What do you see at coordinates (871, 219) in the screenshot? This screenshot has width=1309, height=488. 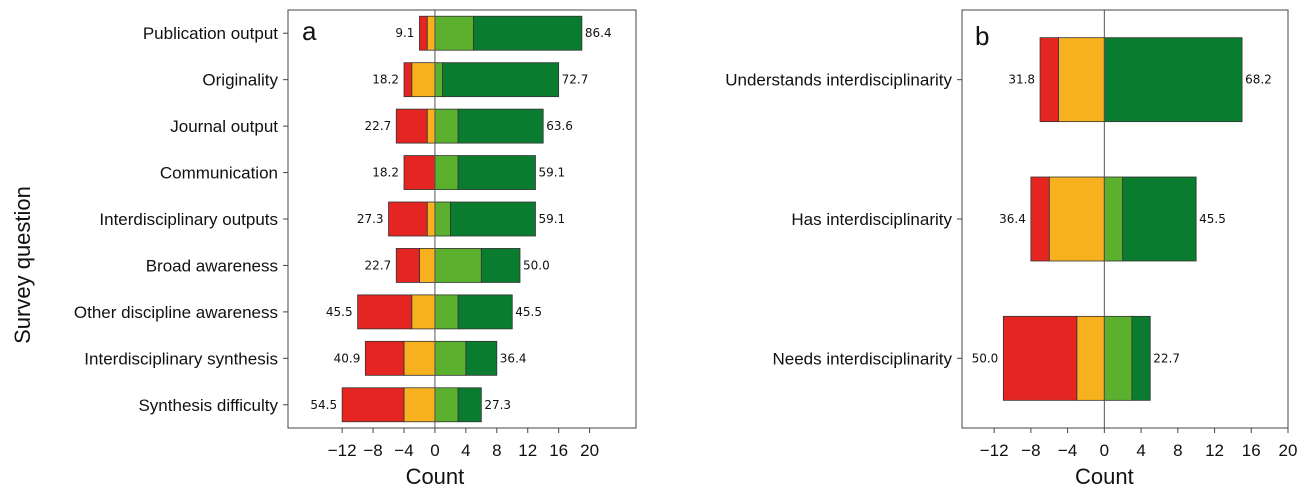 I see `category-label: Has interdisciplinarity` at bounding box center [871, 219].